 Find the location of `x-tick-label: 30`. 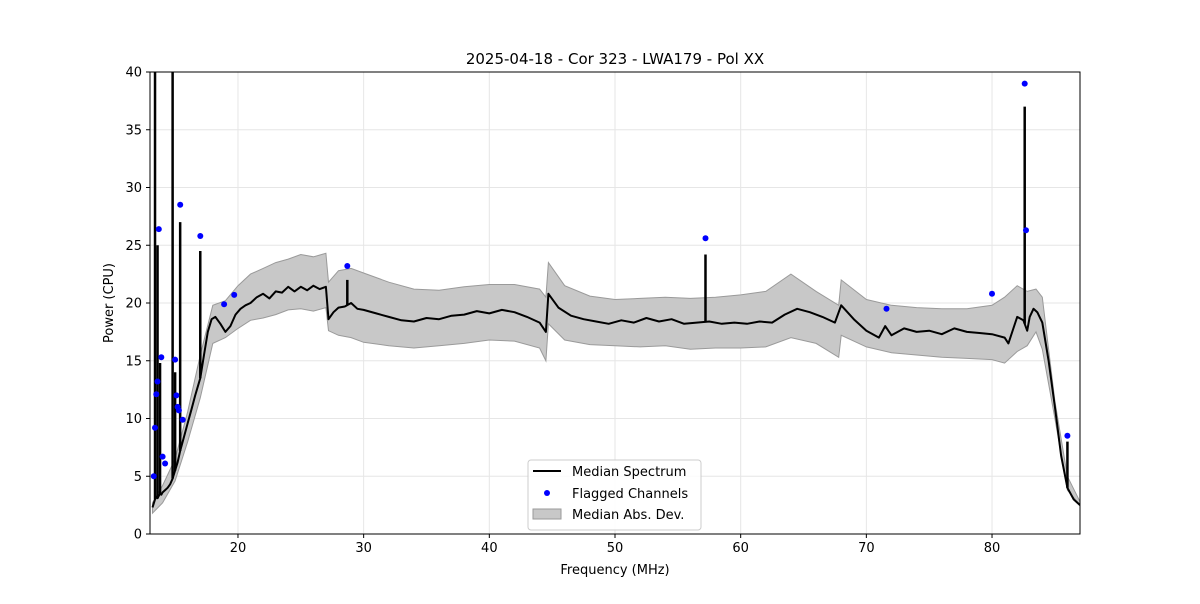

x-tick-label: 30 is located at coordinates (363, 548).